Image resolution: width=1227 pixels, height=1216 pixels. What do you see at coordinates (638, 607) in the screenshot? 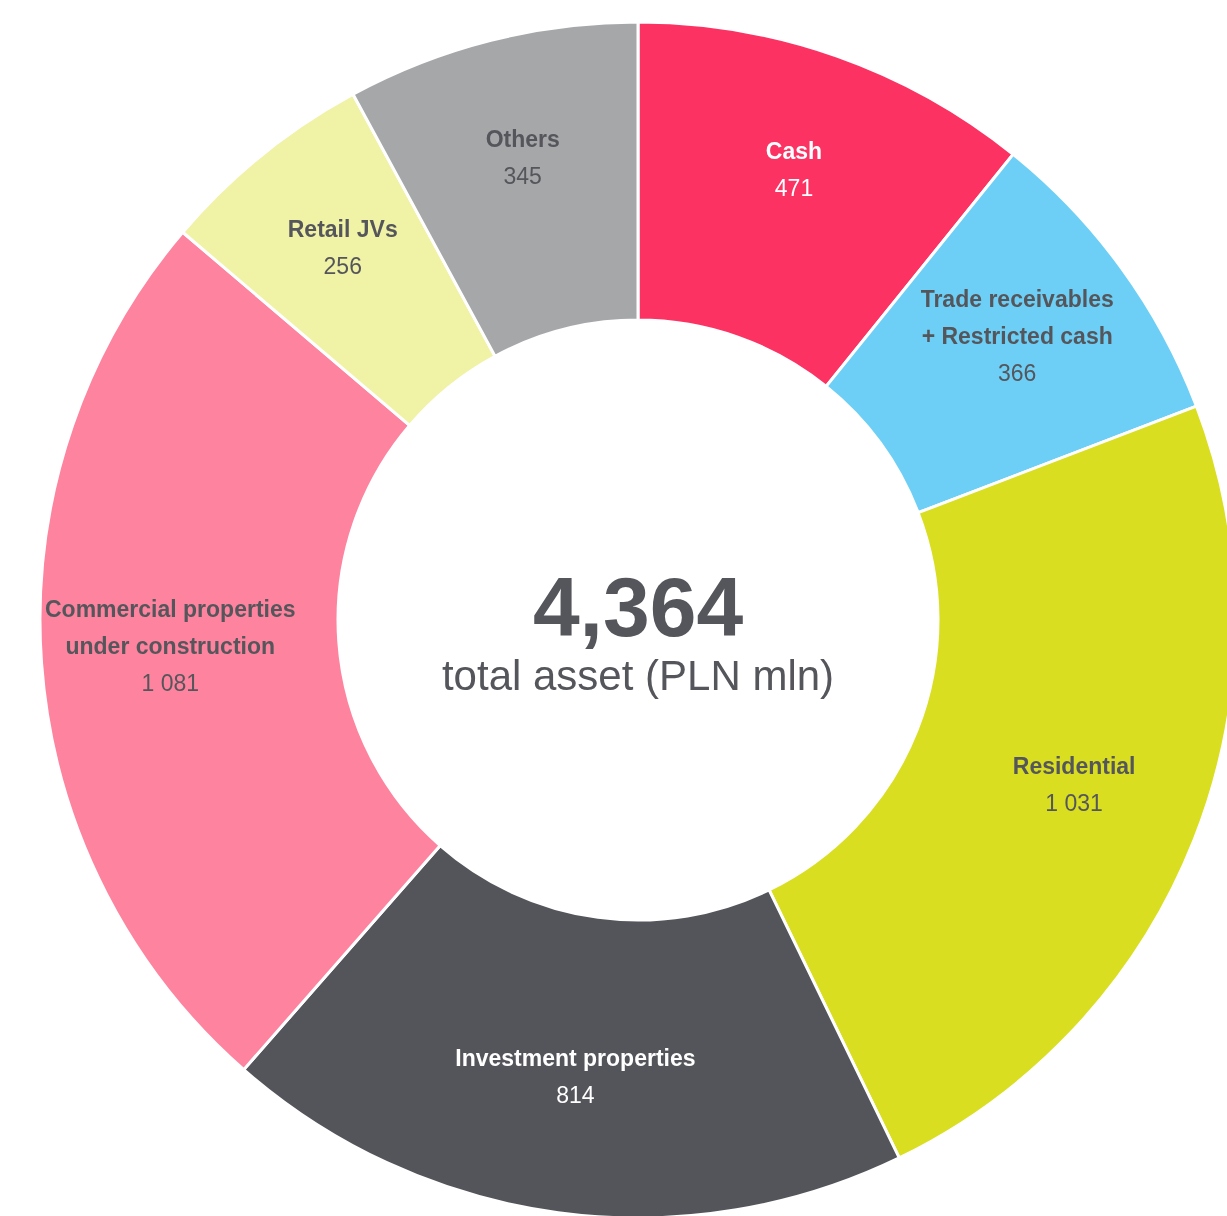
I see `text: 4,364` at bounding box center [638, 607].